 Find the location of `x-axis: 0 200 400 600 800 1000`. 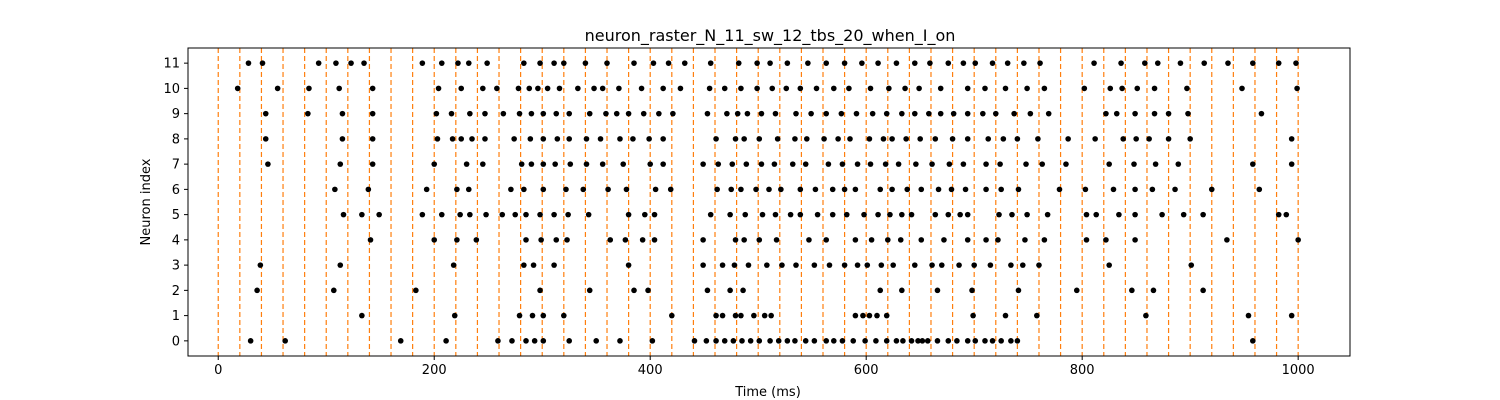

x-axis: 0 200 400 600 800 1000 is located at coordinates (764, 367).